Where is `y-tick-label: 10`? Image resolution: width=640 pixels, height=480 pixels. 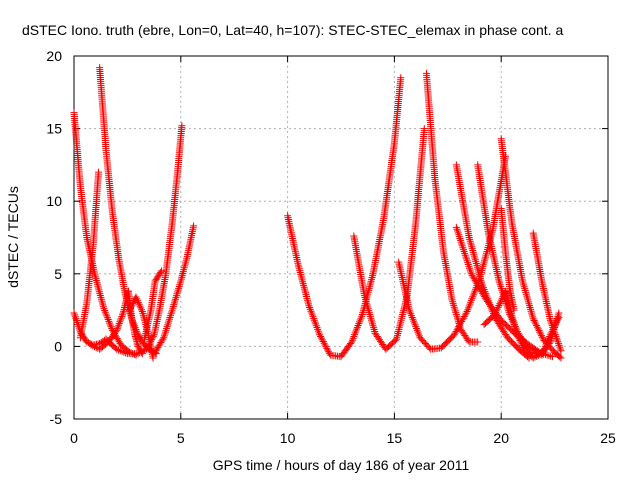 y-tick-label: 10 is located at coordinates (54, 201).